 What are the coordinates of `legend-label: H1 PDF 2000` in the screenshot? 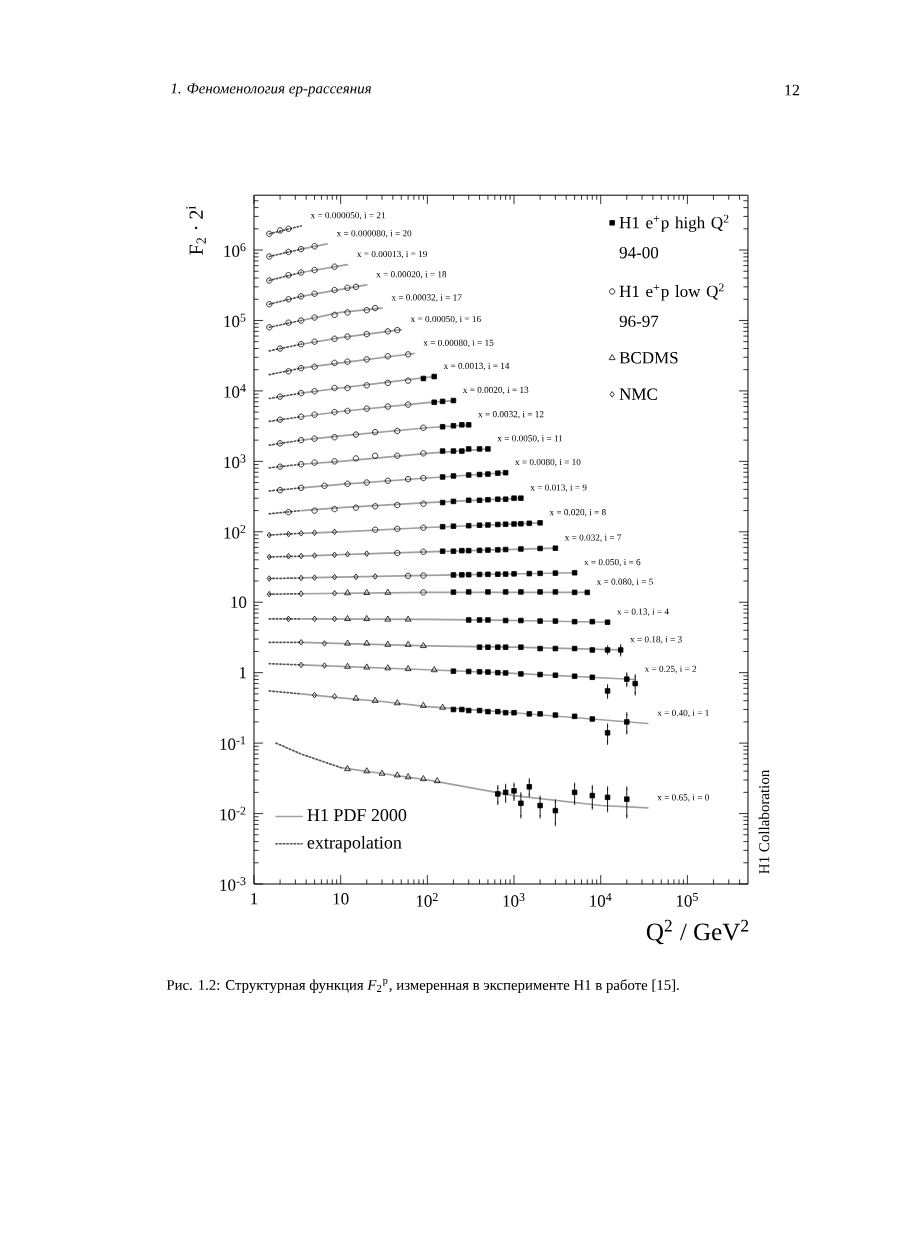 It's located at (357, 815).